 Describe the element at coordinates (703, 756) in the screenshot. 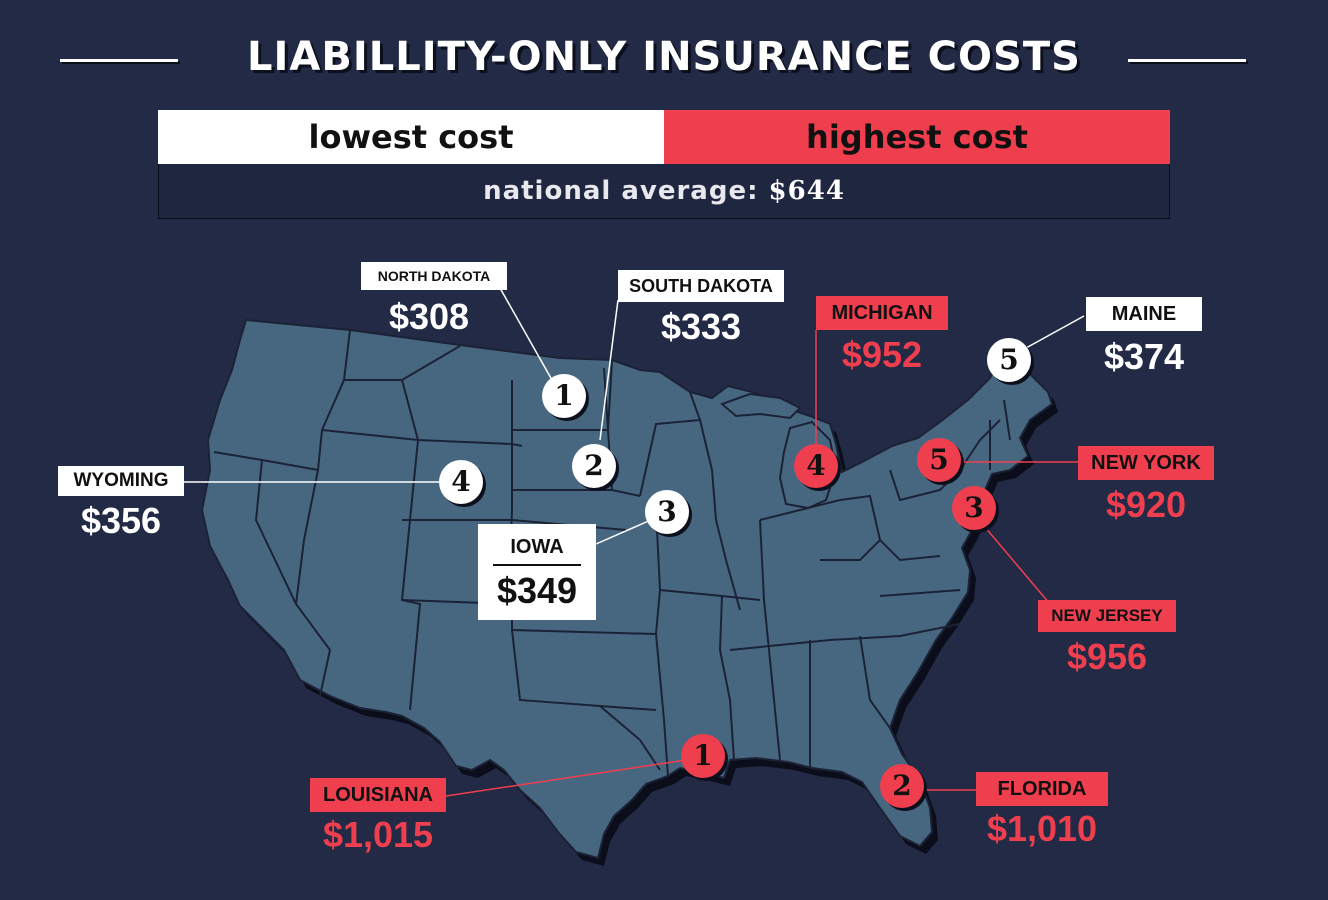

I see `rank-badge-louisiana: 1` at that location.